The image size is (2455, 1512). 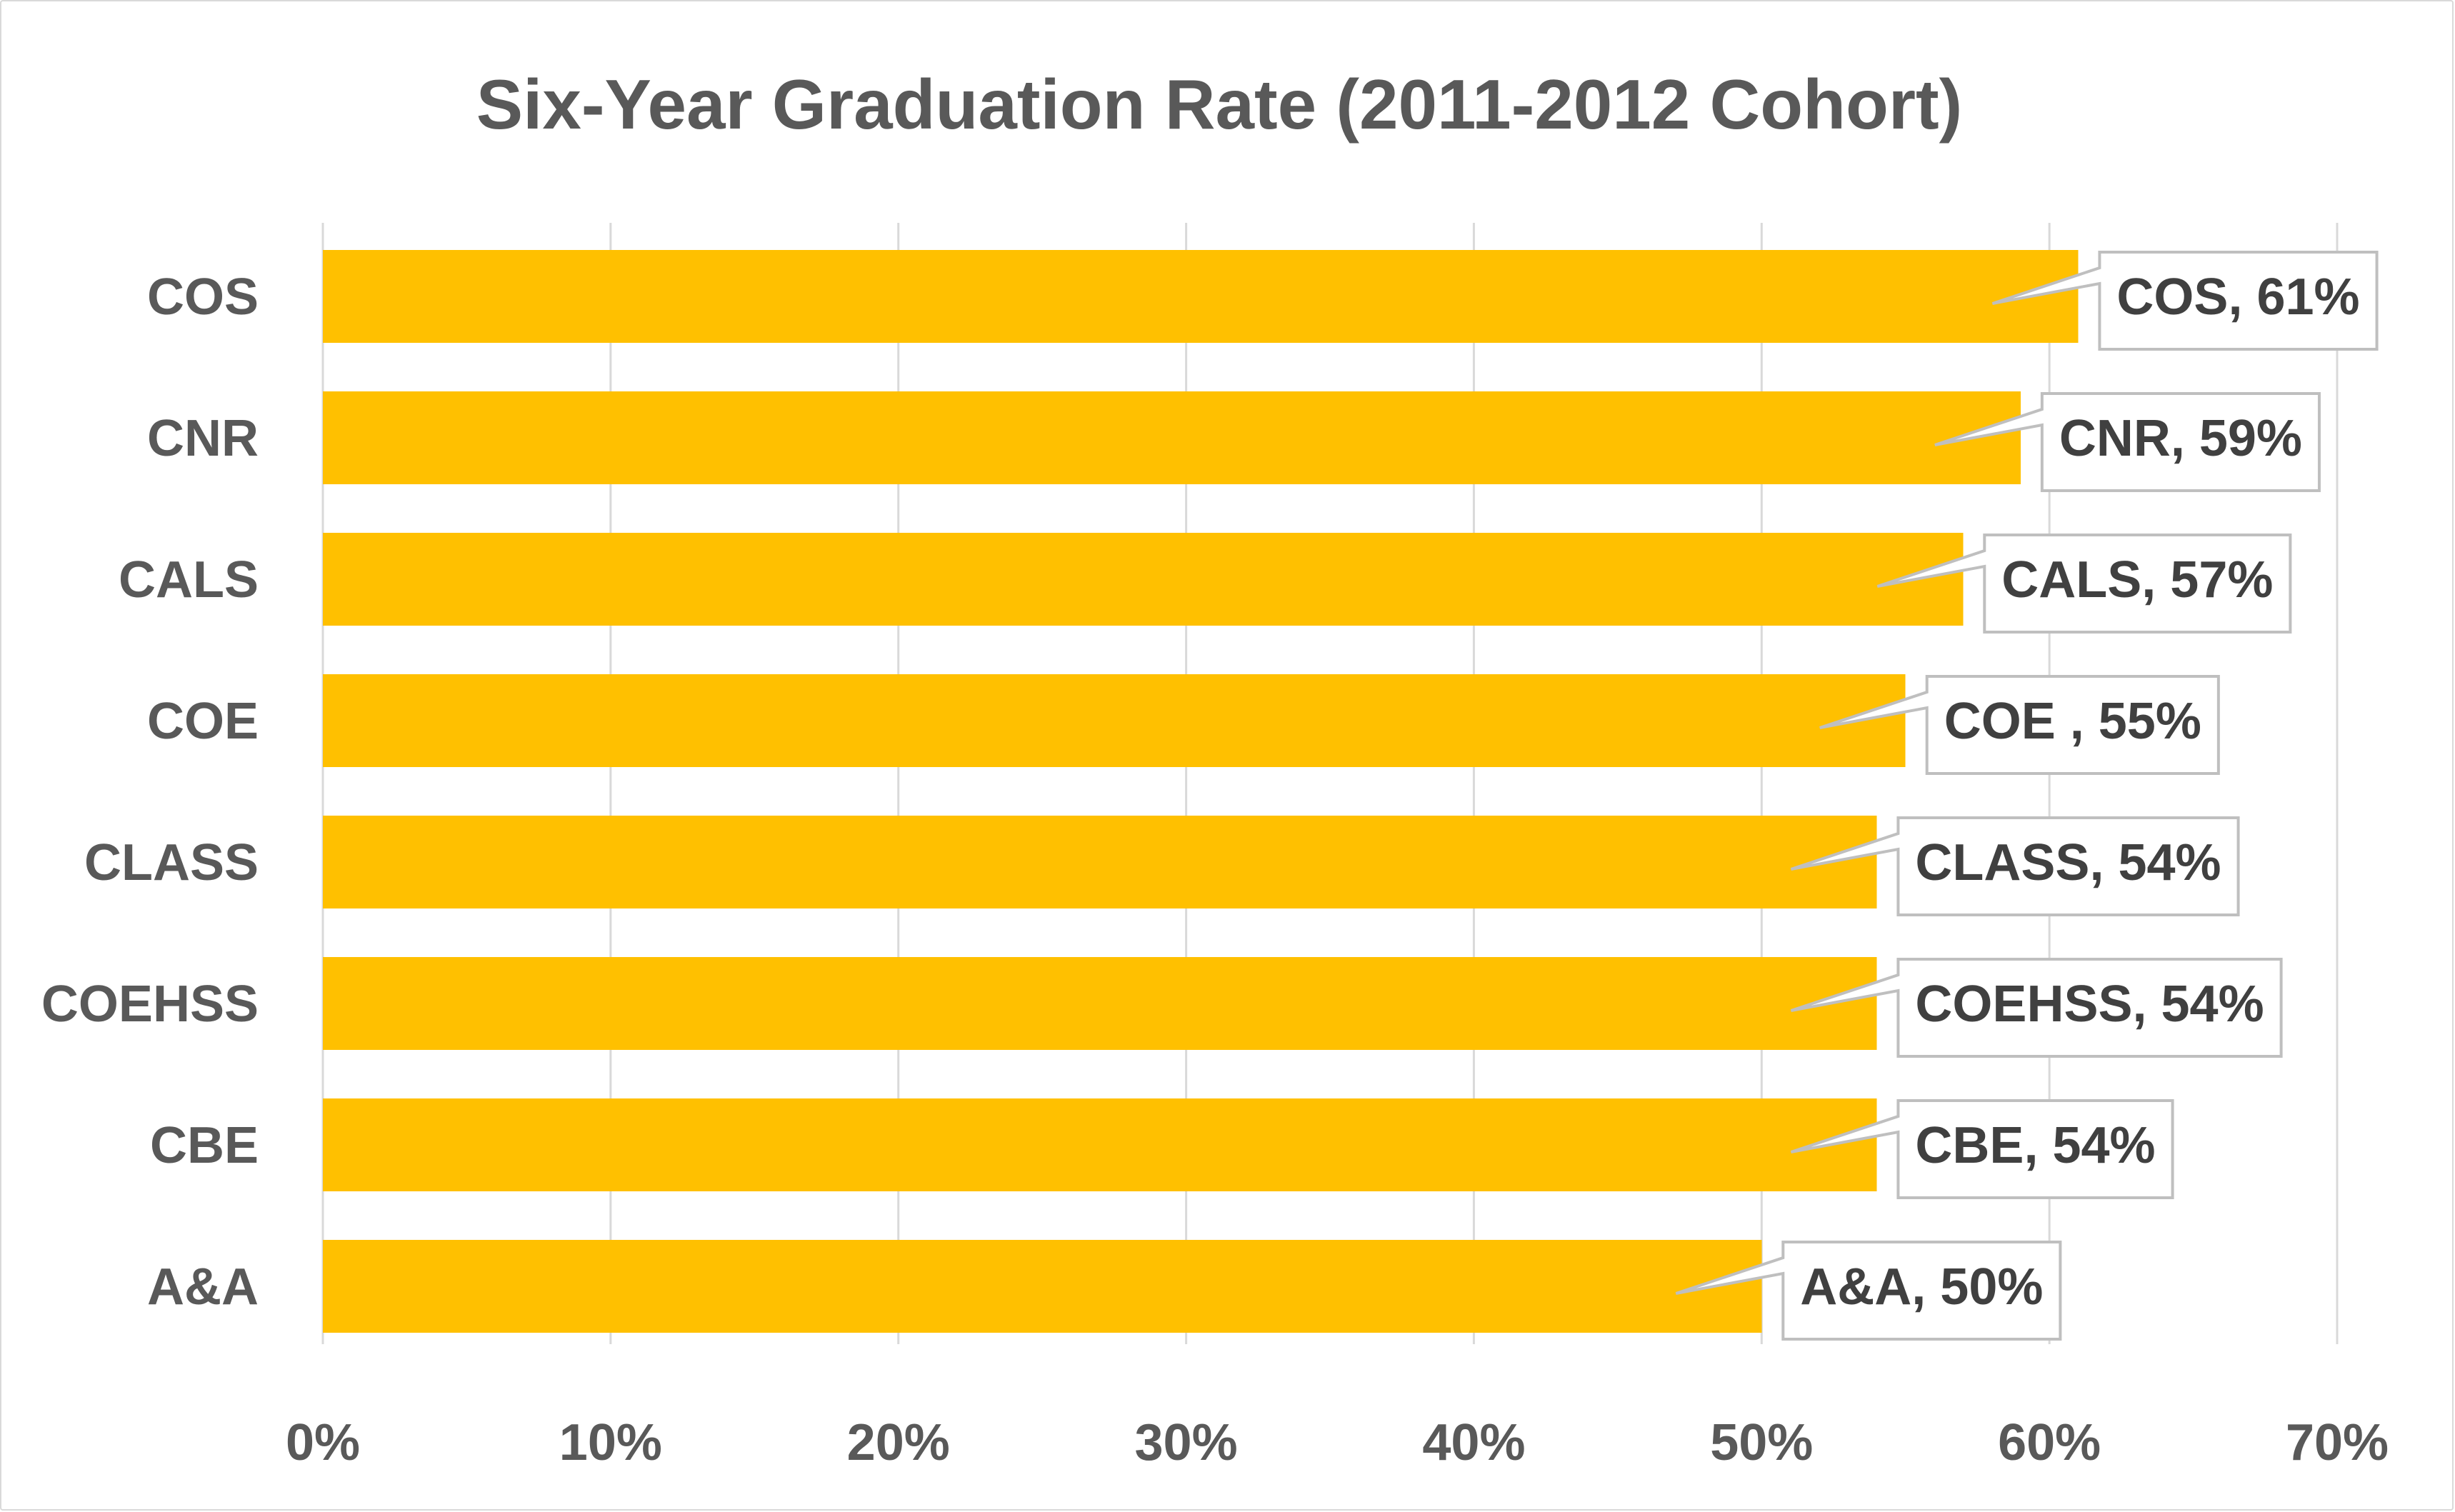 I want to click on x-tick-label: 40%, so click(x=1473, y=1442).